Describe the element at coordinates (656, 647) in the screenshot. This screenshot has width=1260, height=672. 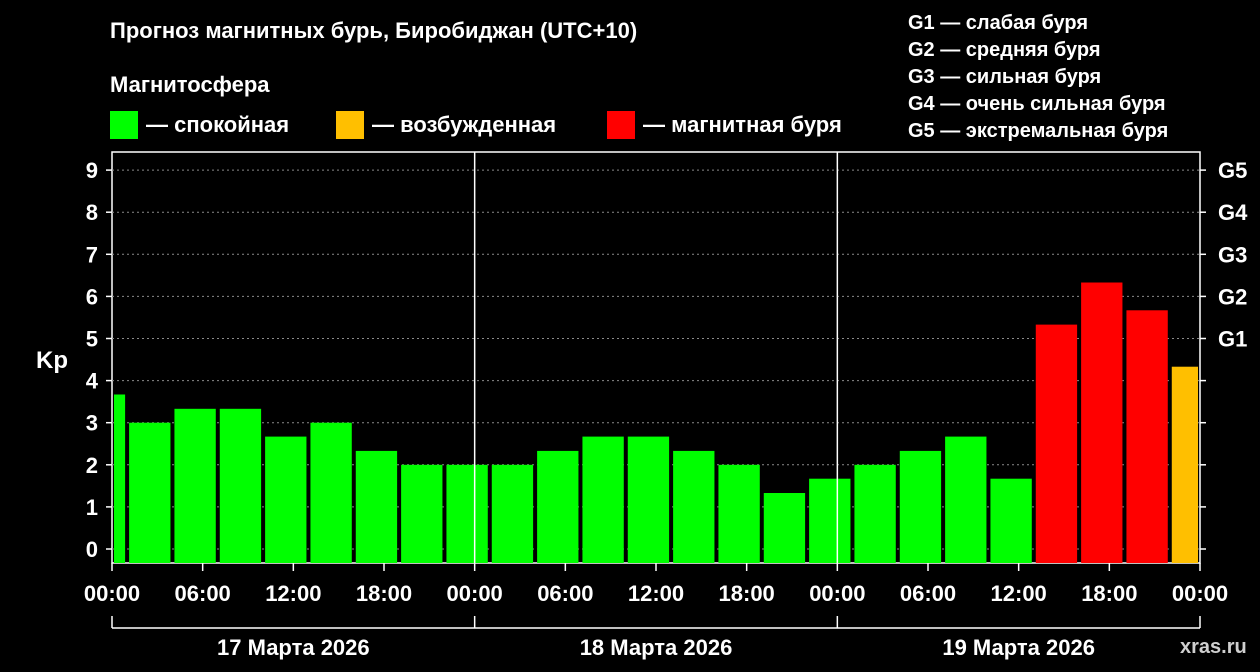
I see `day-label: 18 Марта 2026` at that location.